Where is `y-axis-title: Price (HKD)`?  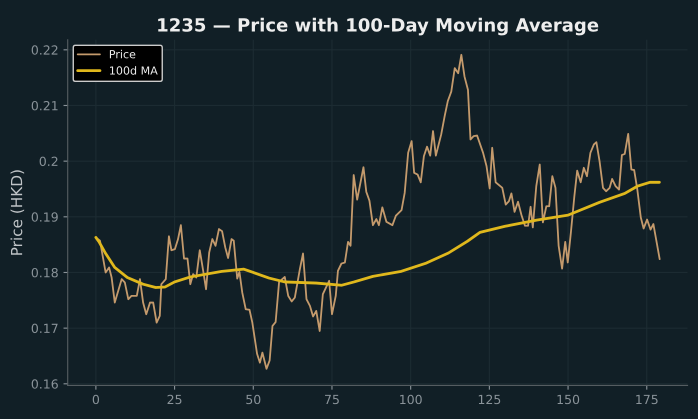
y-axis-title: Price (HKD) is located at coordinates (17, 212).